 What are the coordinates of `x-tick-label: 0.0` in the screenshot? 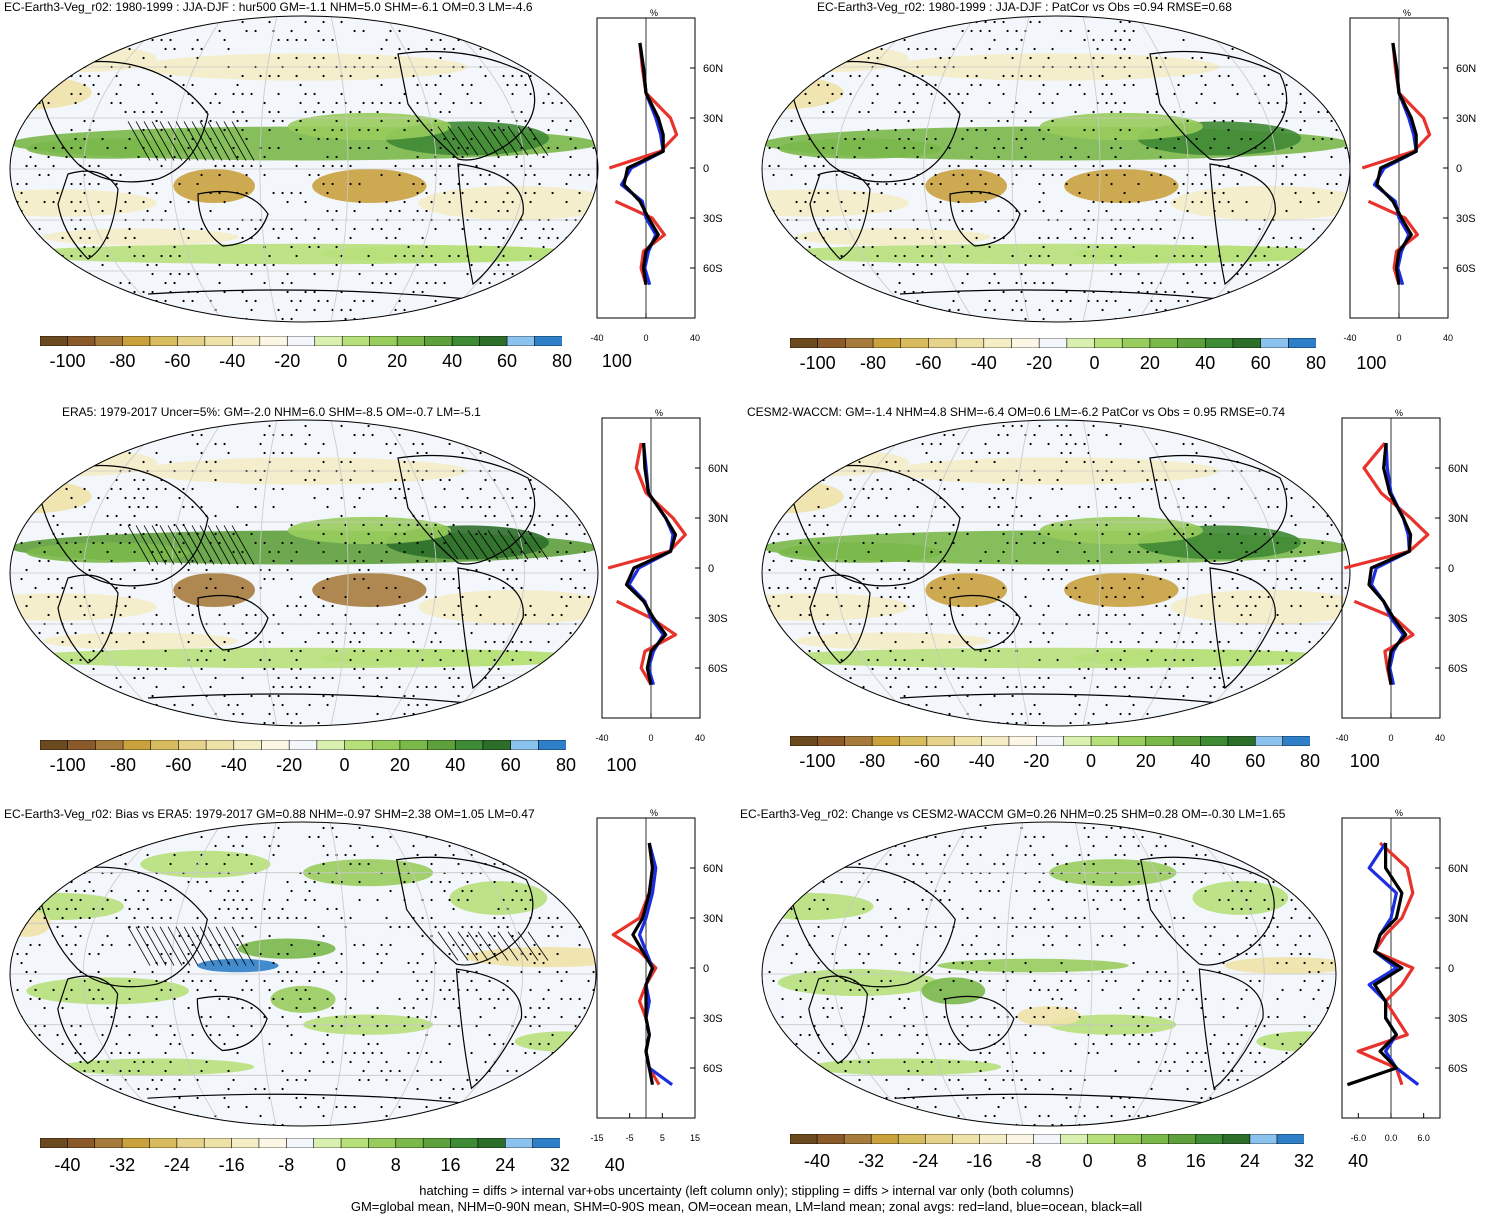 It's located at (1391, 1138).